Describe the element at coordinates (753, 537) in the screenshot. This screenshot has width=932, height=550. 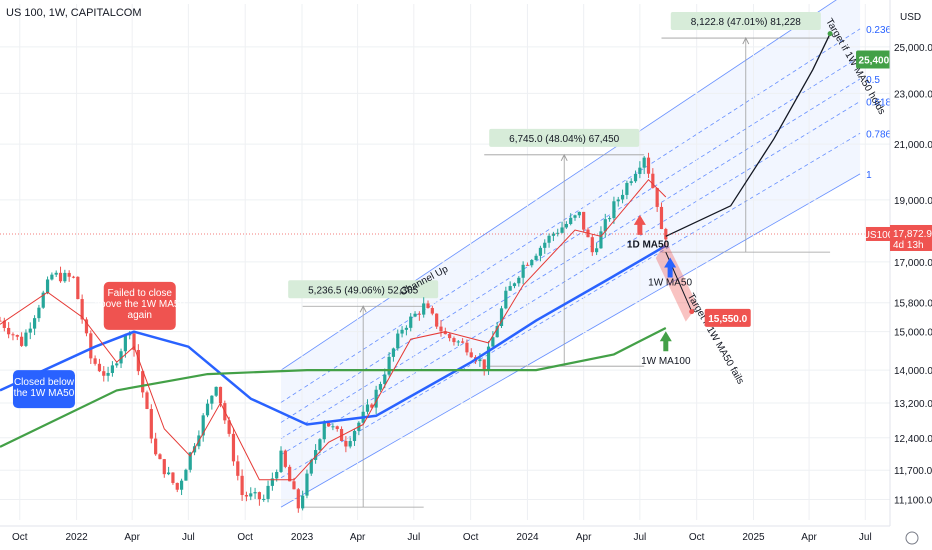
I see `x-tick-label: 2025` at that location.